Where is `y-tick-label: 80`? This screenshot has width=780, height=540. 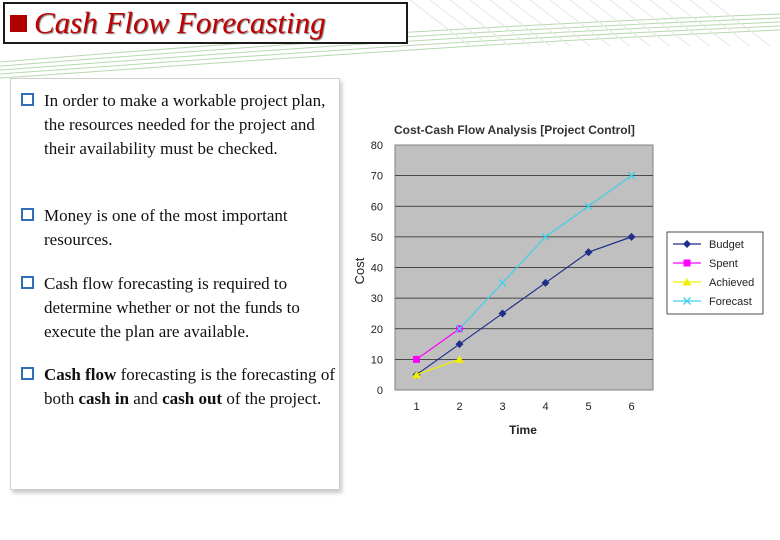 y-tick-label: 80 is located at coordinates (377, 146).